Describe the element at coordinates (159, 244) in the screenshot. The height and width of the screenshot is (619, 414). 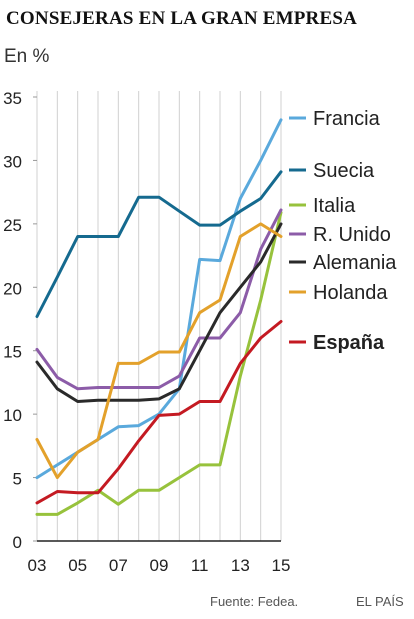
I see `series-line-suecia` at that location.